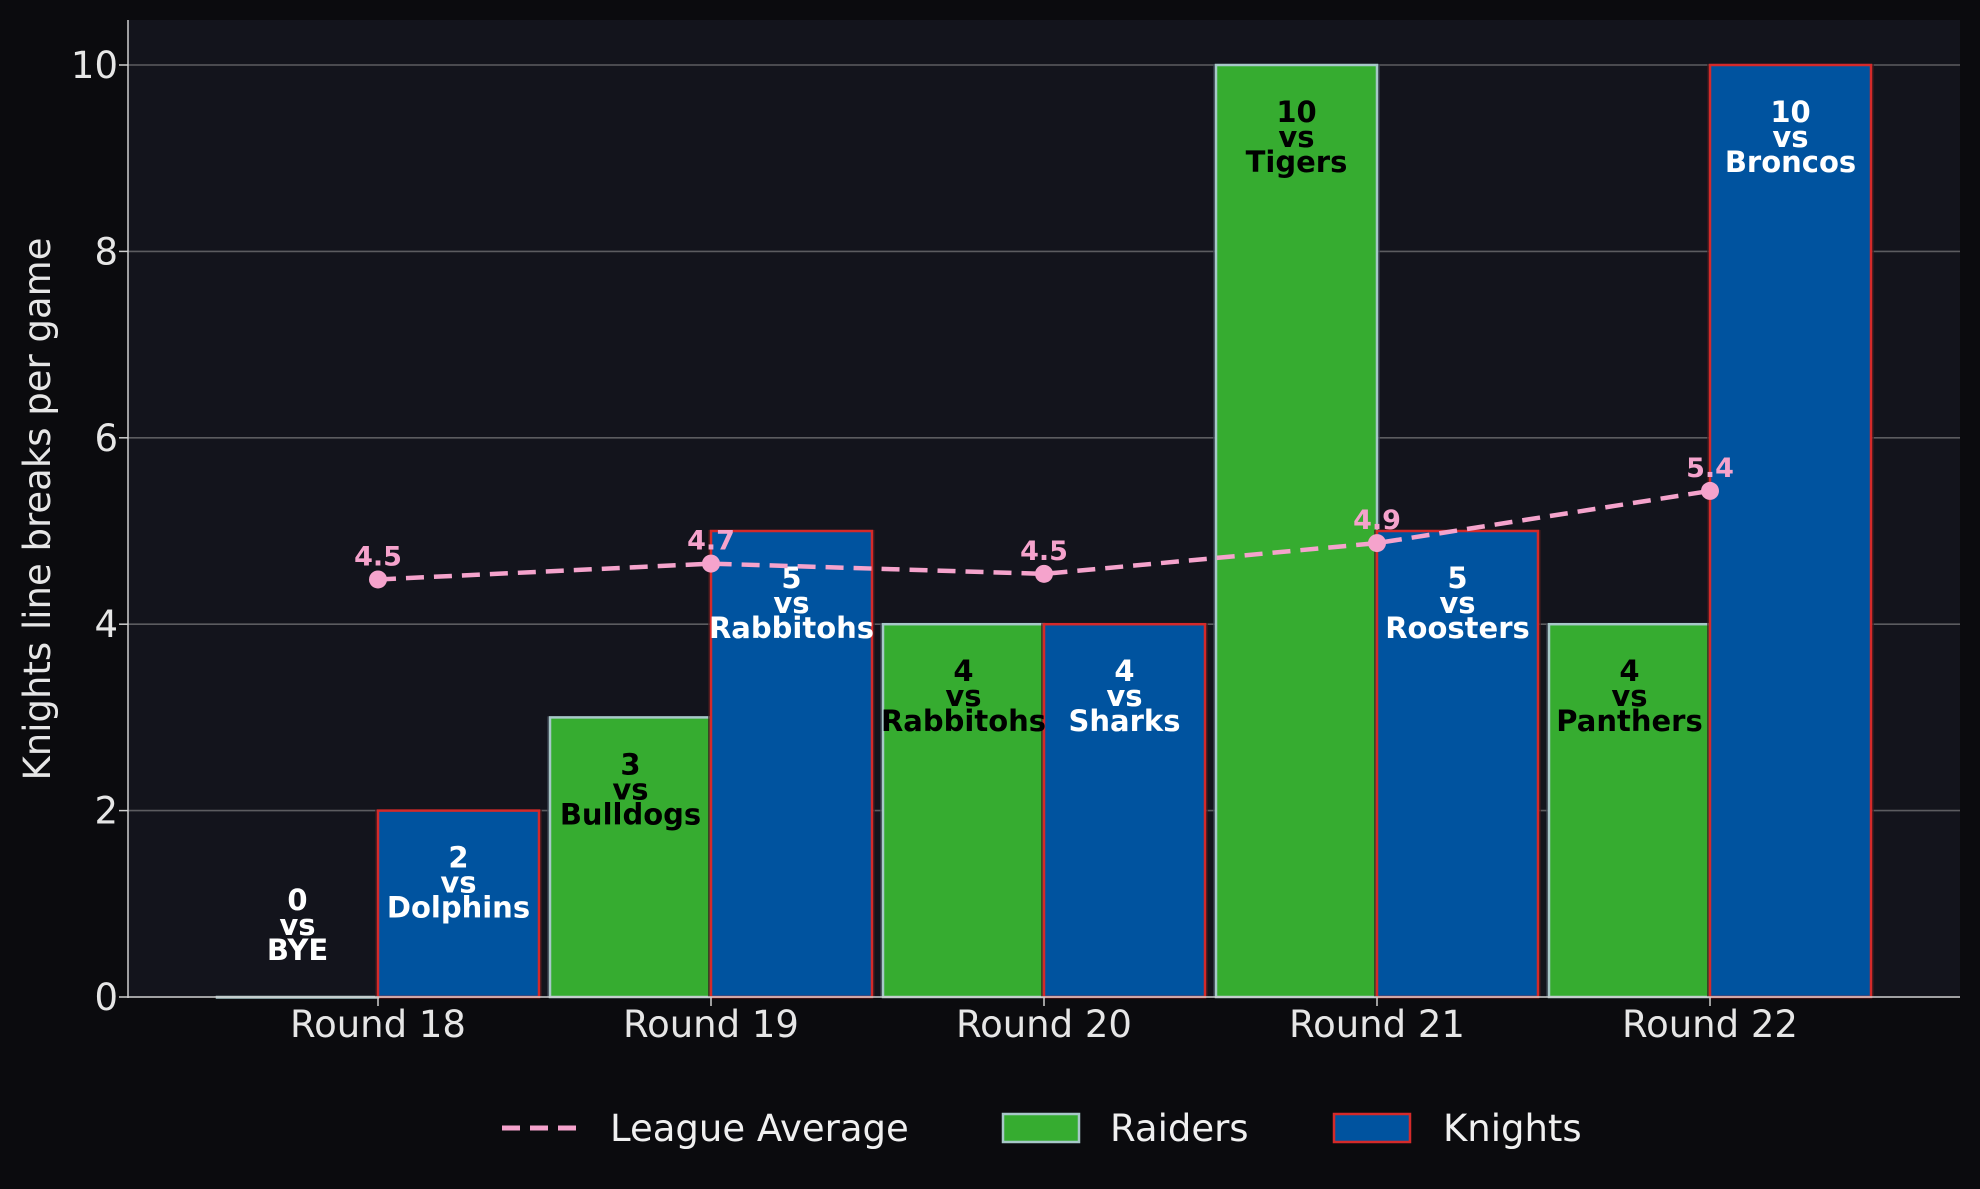 This screenshot has height=1189, width=1980. Describe the element at coordinates (1044, 1024) in the screenshot. I see `x-tick-label: Round 20` at that location.